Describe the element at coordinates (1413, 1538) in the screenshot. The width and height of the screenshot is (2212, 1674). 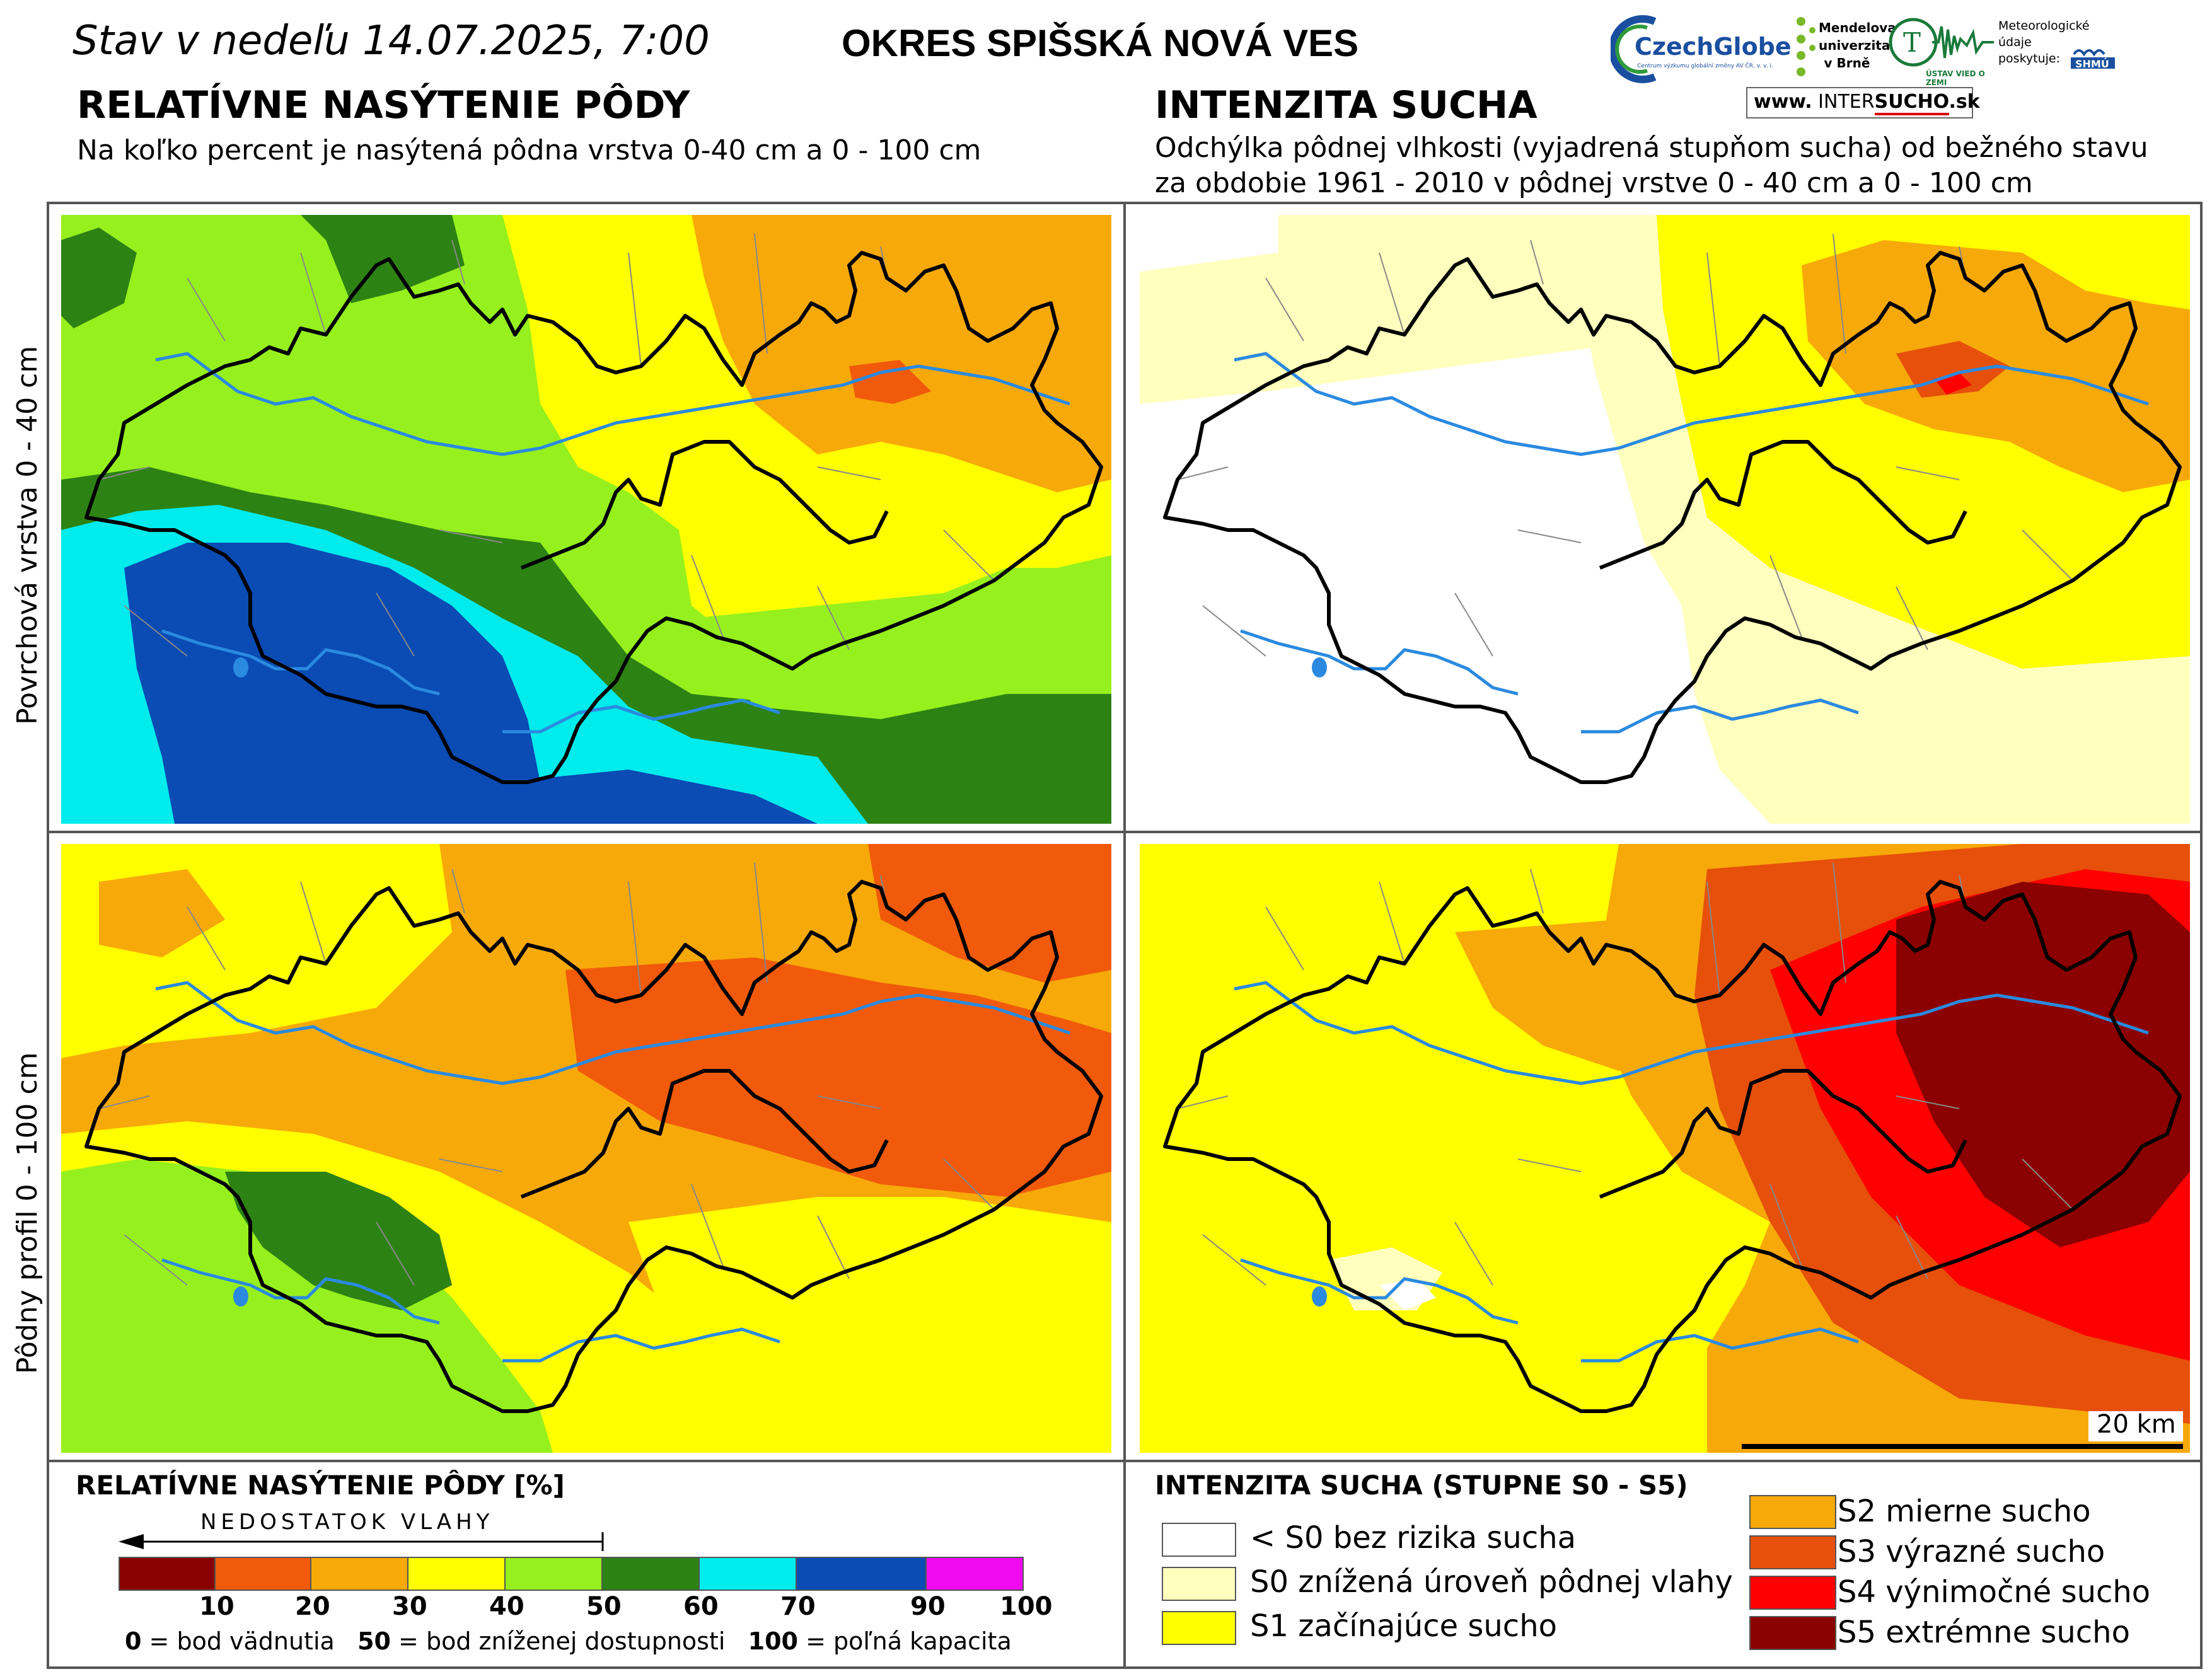
I see `drought-label-none: < S0 bez rizika sucha` at that location.